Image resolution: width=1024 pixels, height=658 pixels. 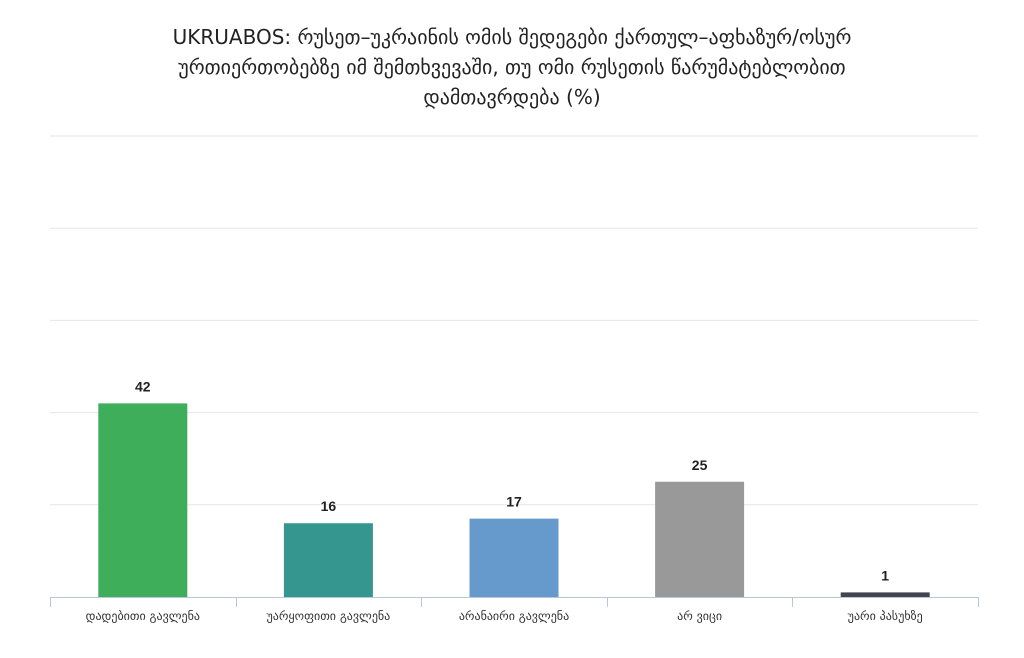 I want to click on data-label: 1, so click(x=885, y=575).